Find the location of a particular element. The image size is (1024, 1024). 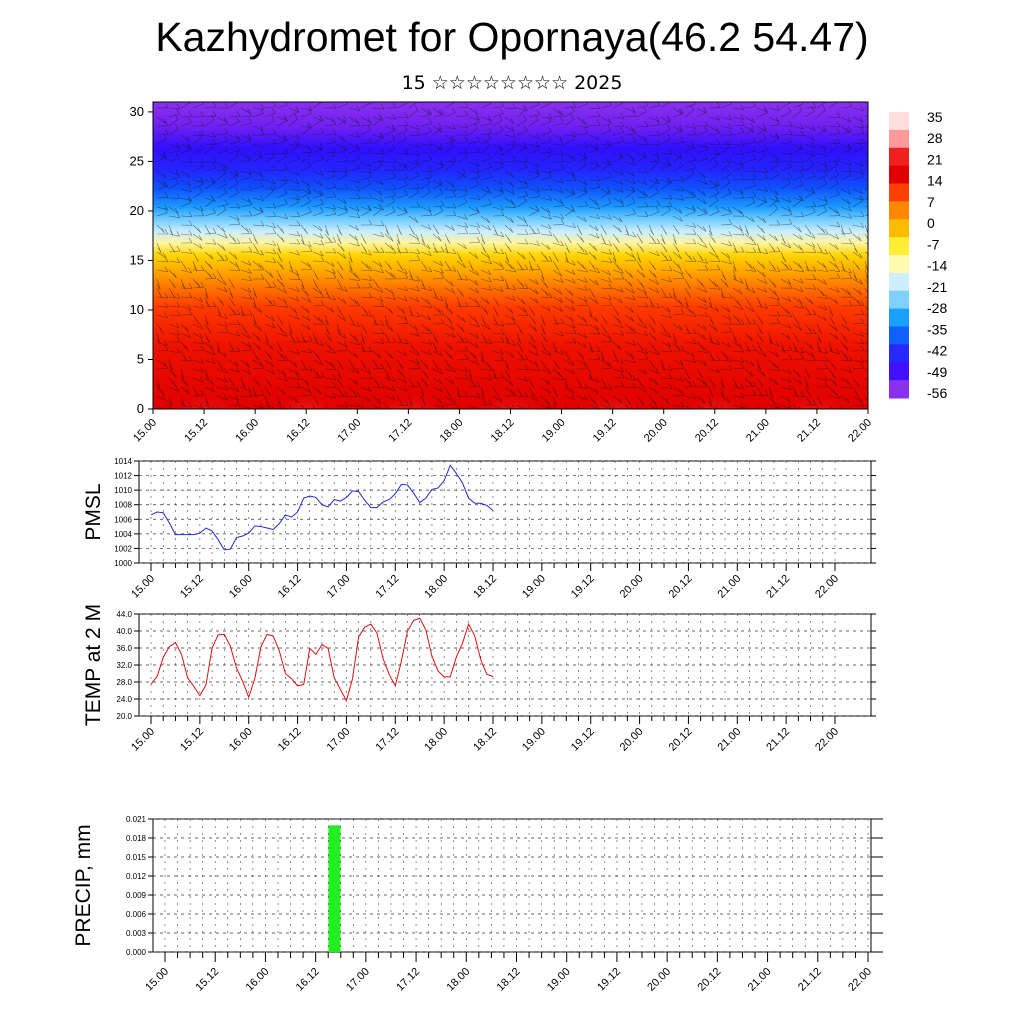

x-tick-label: 21.00 is located at coordinates (729, 740).